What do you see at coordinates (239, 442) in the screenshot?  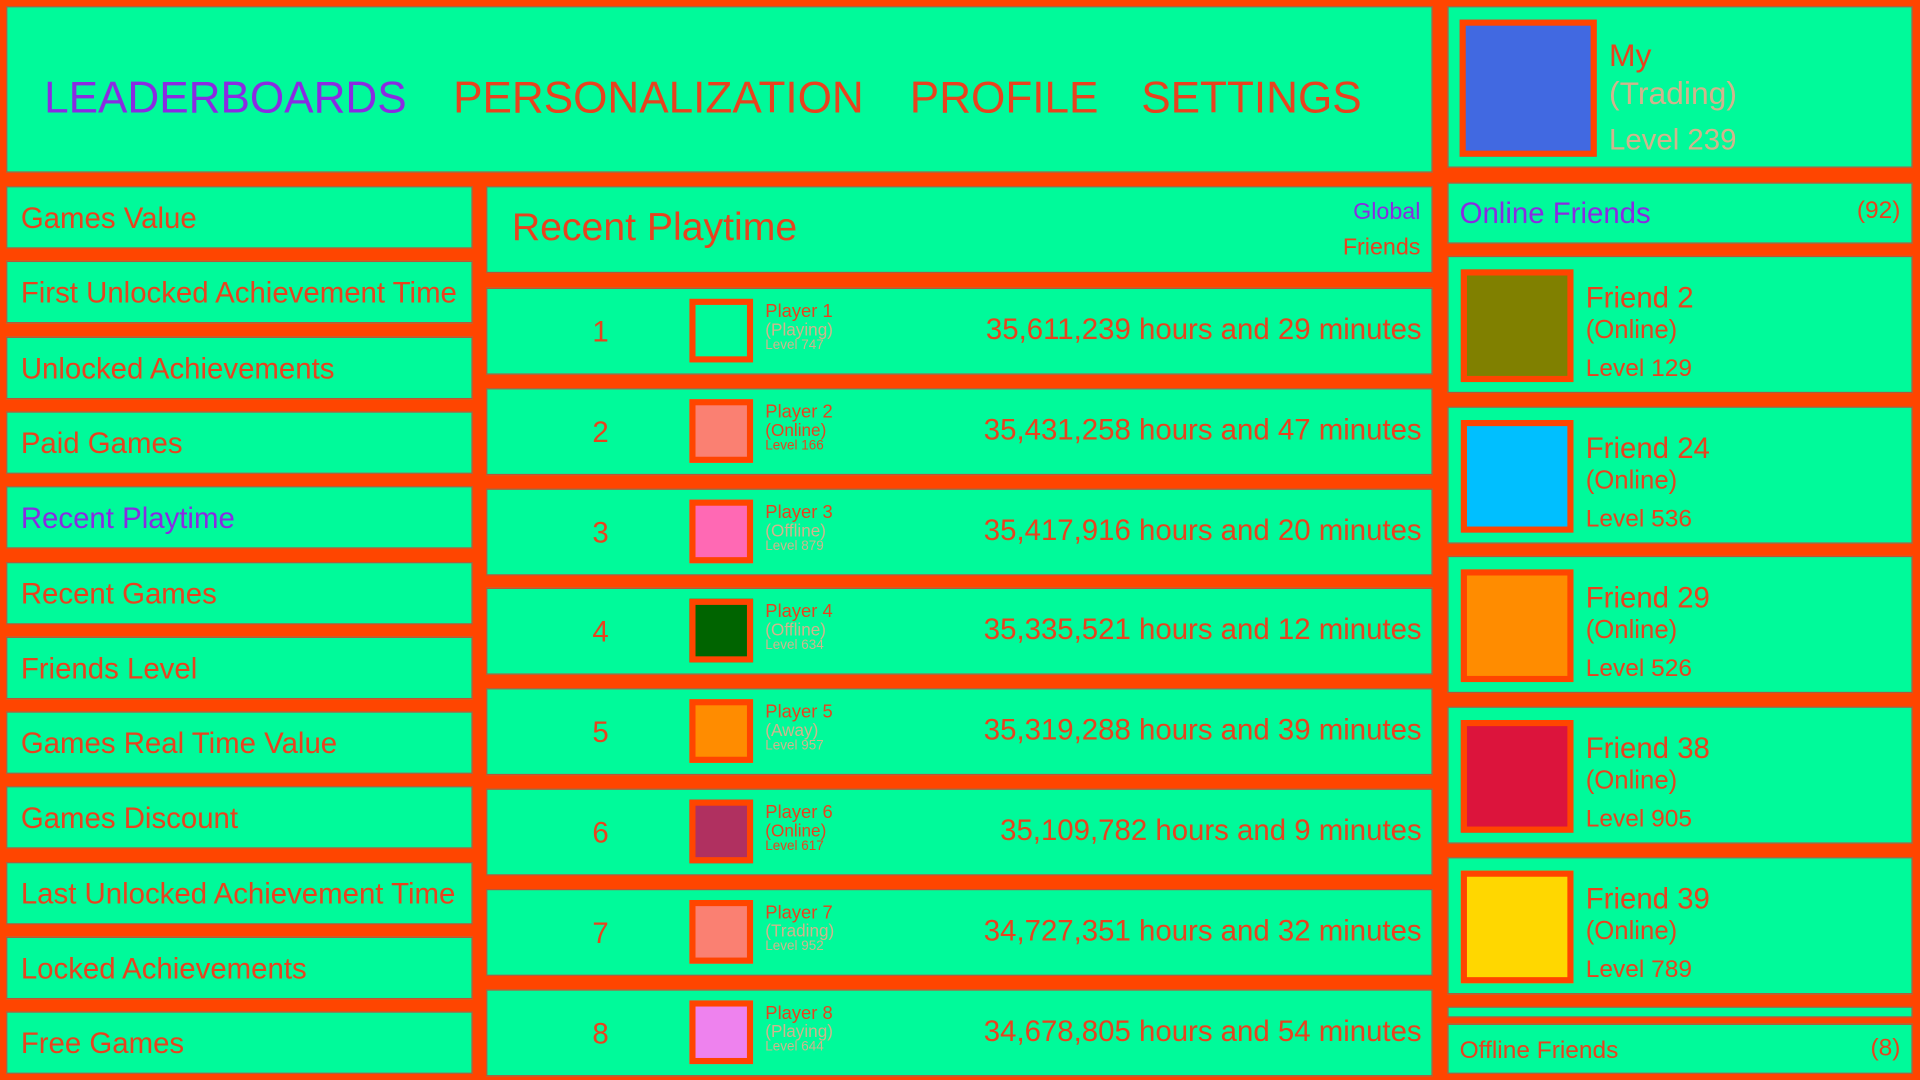 I see `sidebar-item: Paid Games` at bounding box center [239, 442].